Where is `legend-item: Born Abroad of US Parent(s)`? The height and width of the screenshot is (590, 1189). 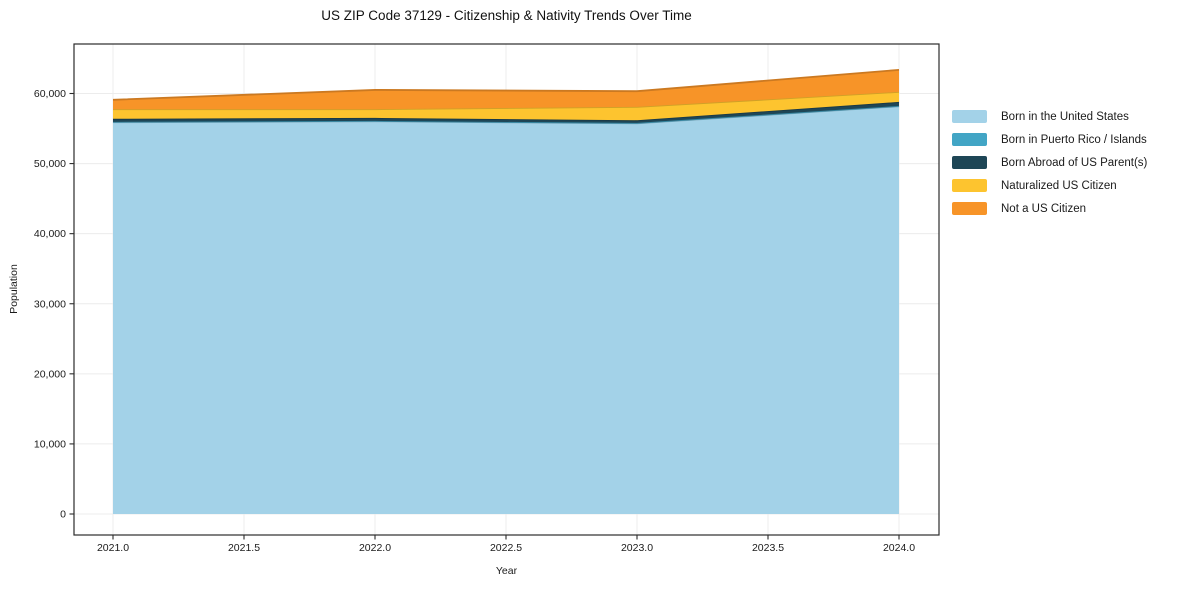
legend-item: Born Abroad of US Parent(s) is located at coordinates (1049, 162).